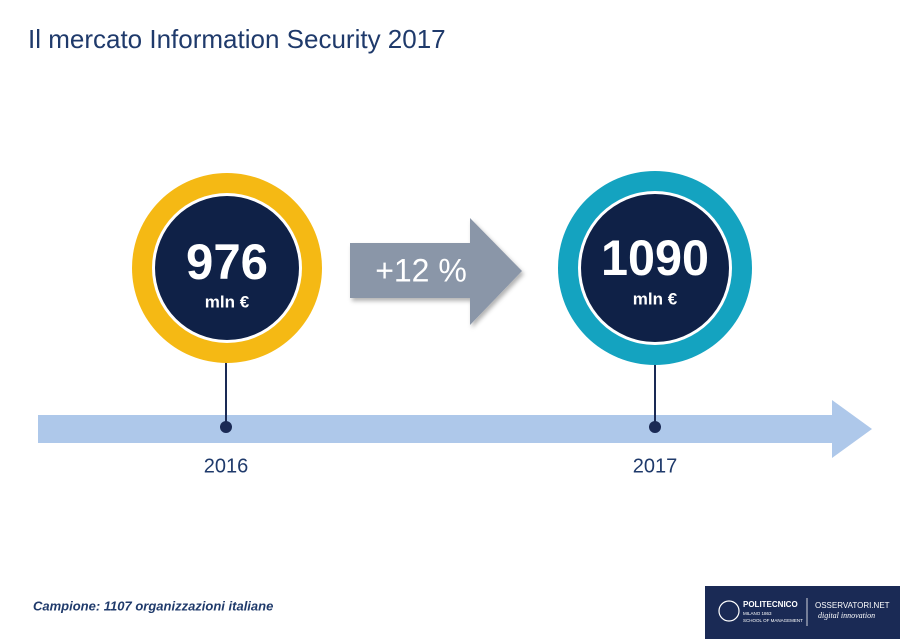 The image size is (900, 639). I want to click on title: Il mercato Information Security 2017, so click(237, 39).